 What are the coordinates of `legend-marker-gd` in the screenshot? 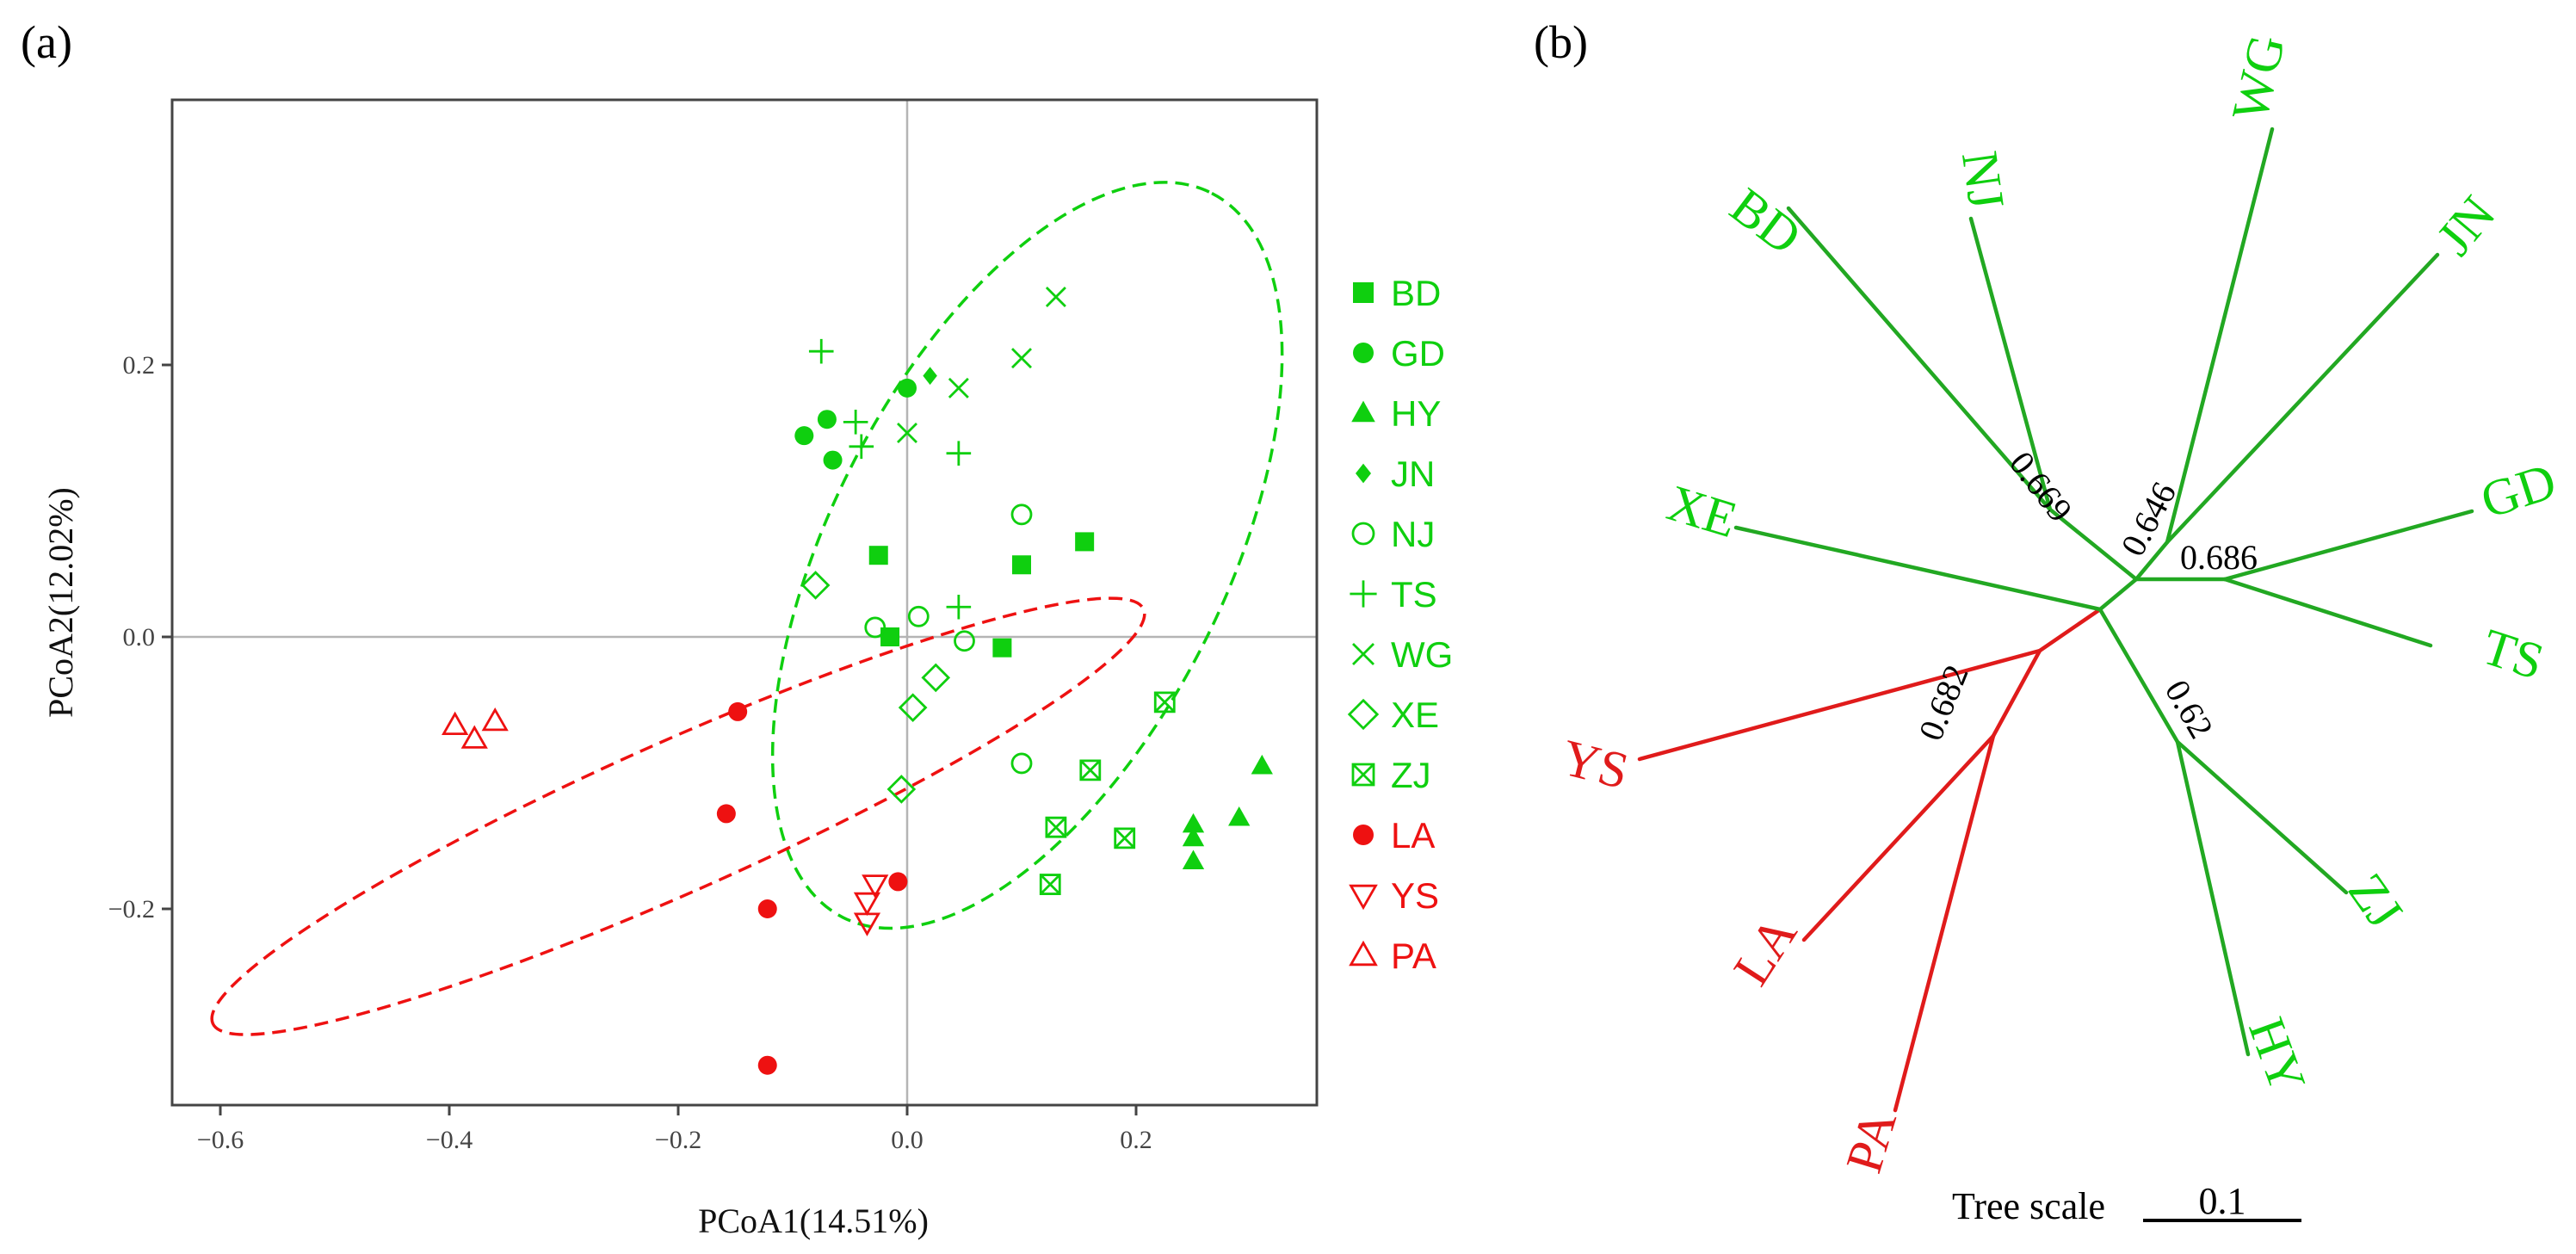 It's located at (1363, 353).